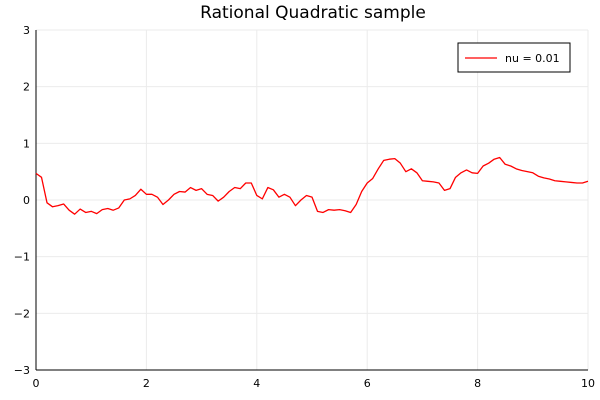 This screenshot has height=400, width=600. I want to click on chart-title: Rational Quadratic sample, so click(313, 13).